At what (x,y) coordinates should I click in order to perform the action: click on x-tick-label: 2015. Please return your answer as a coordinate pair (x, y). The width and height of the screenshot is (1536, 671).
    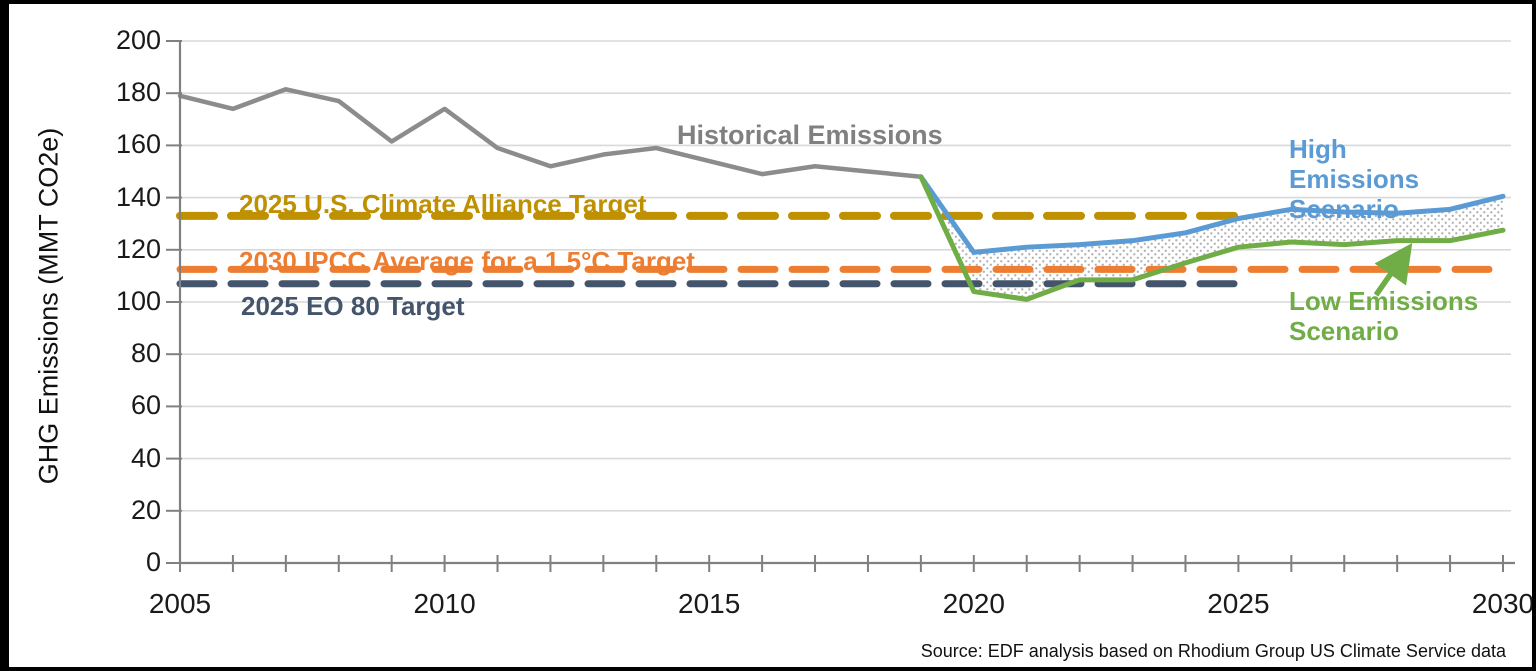
    Looking at the image, I should click on (709, 603).